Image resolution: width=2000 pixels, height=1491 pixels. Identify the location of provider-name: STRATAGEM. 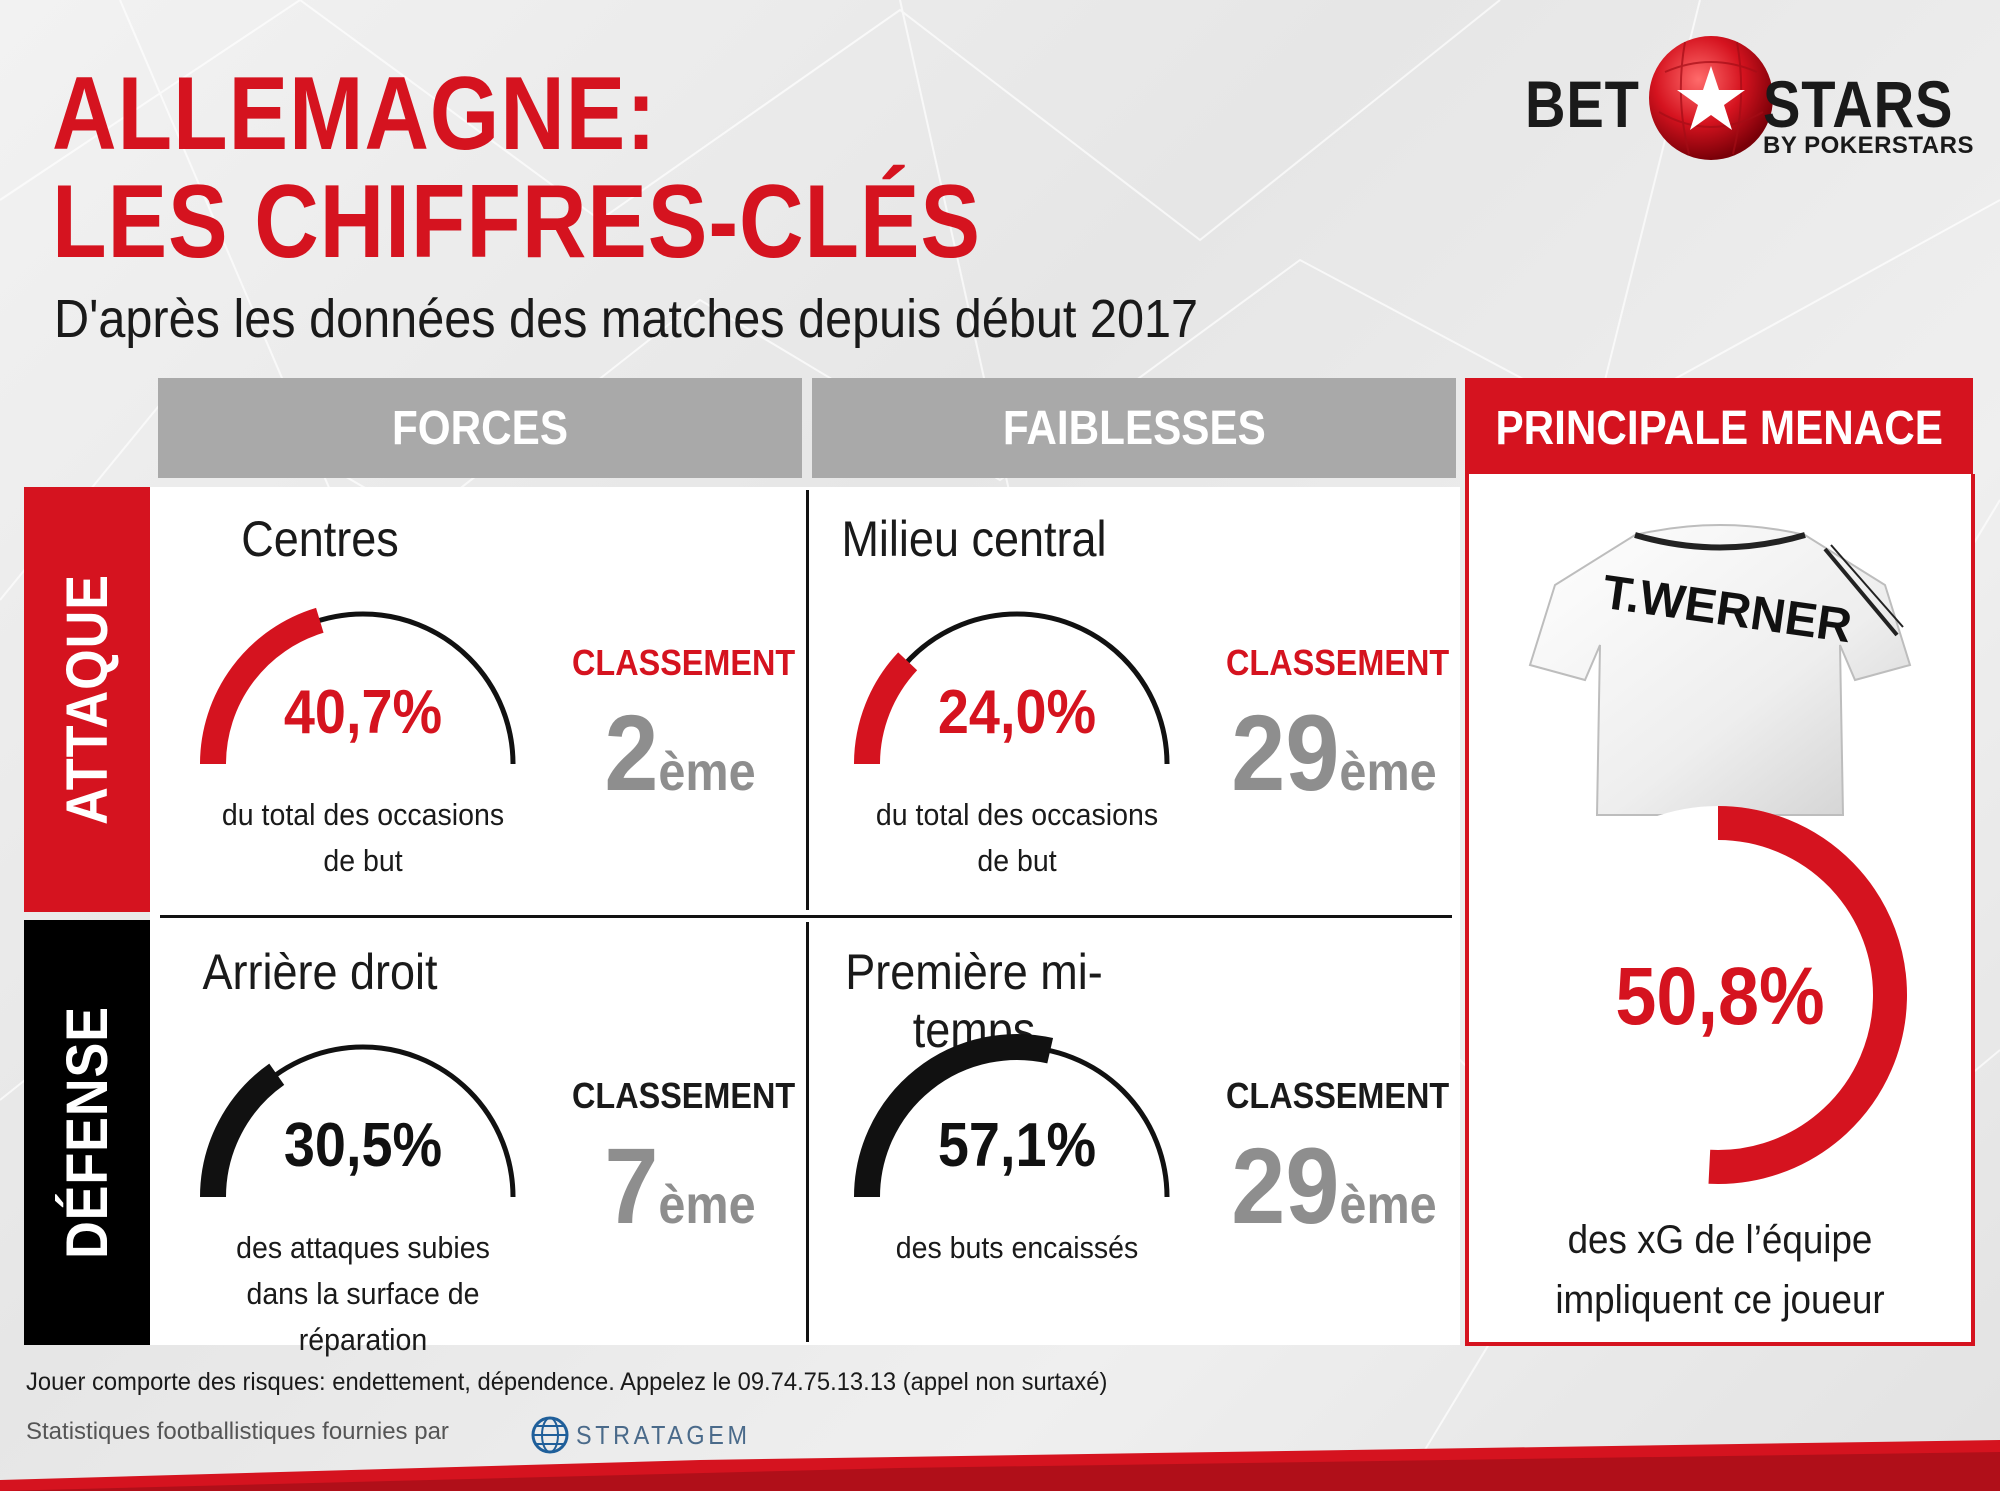
(663, 1434).